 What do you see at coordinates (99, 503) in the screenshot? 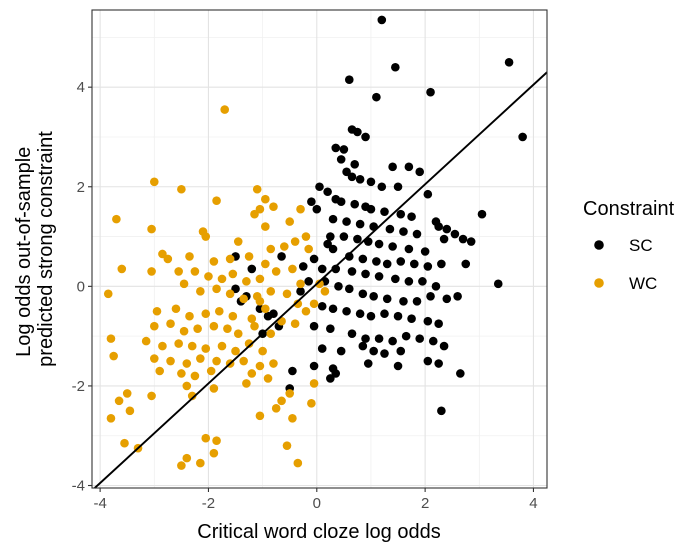
I see `x-tick-label: -4` at bounding box center [99, 503].